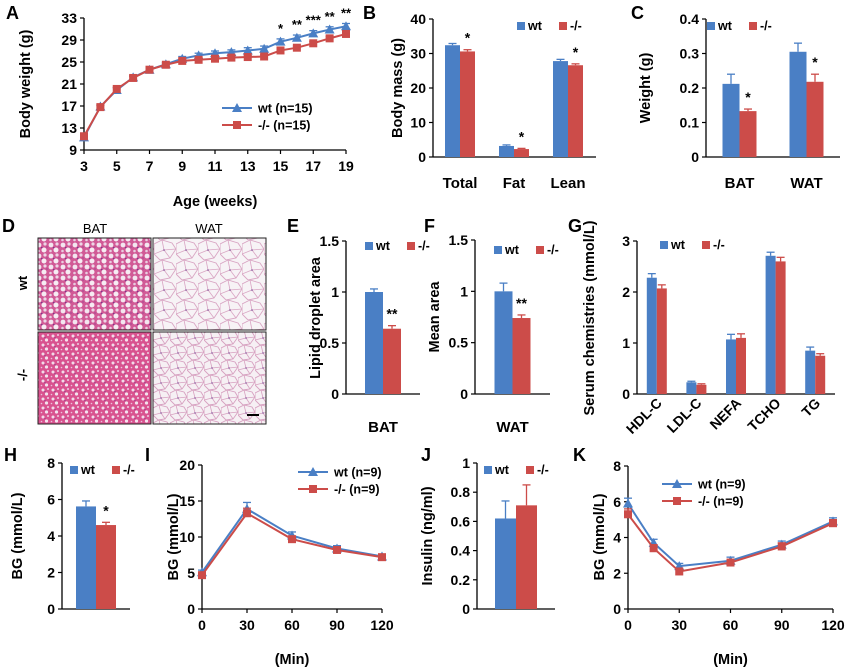 The image size is (850, 668). Describe the element at coordinates (435, 317) in the screenshot. I see `y-axis-label: Mean area` at that location.